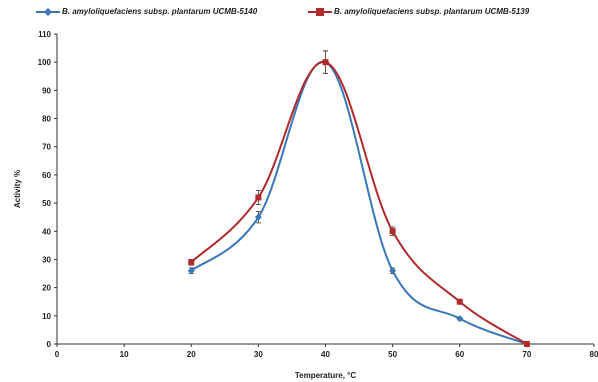 Image resolution: width=598 pixels, height=382 pixels. Describe the element at coordinates (46, 203) in the screenshot. I see `y-tick-label: 50` at that location.